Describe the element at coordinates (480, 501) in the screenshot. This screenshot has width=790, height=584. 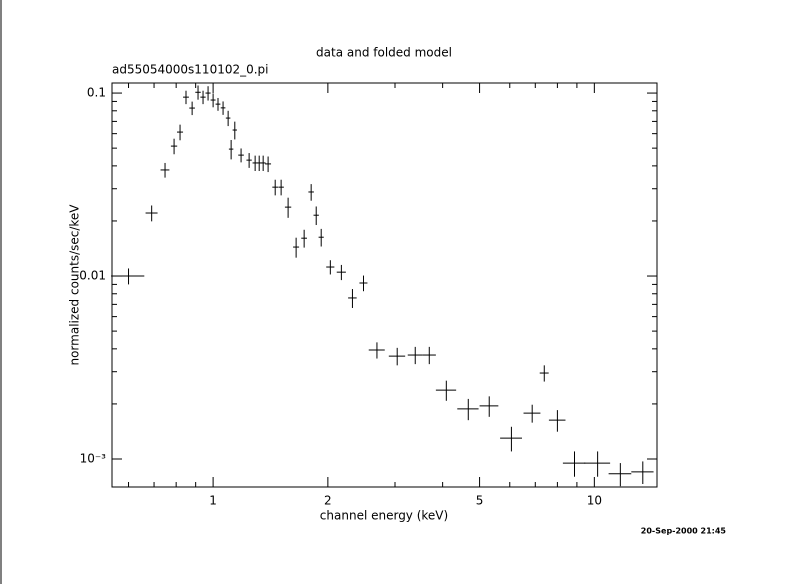
I see `x-tick-label: 5` at that location.